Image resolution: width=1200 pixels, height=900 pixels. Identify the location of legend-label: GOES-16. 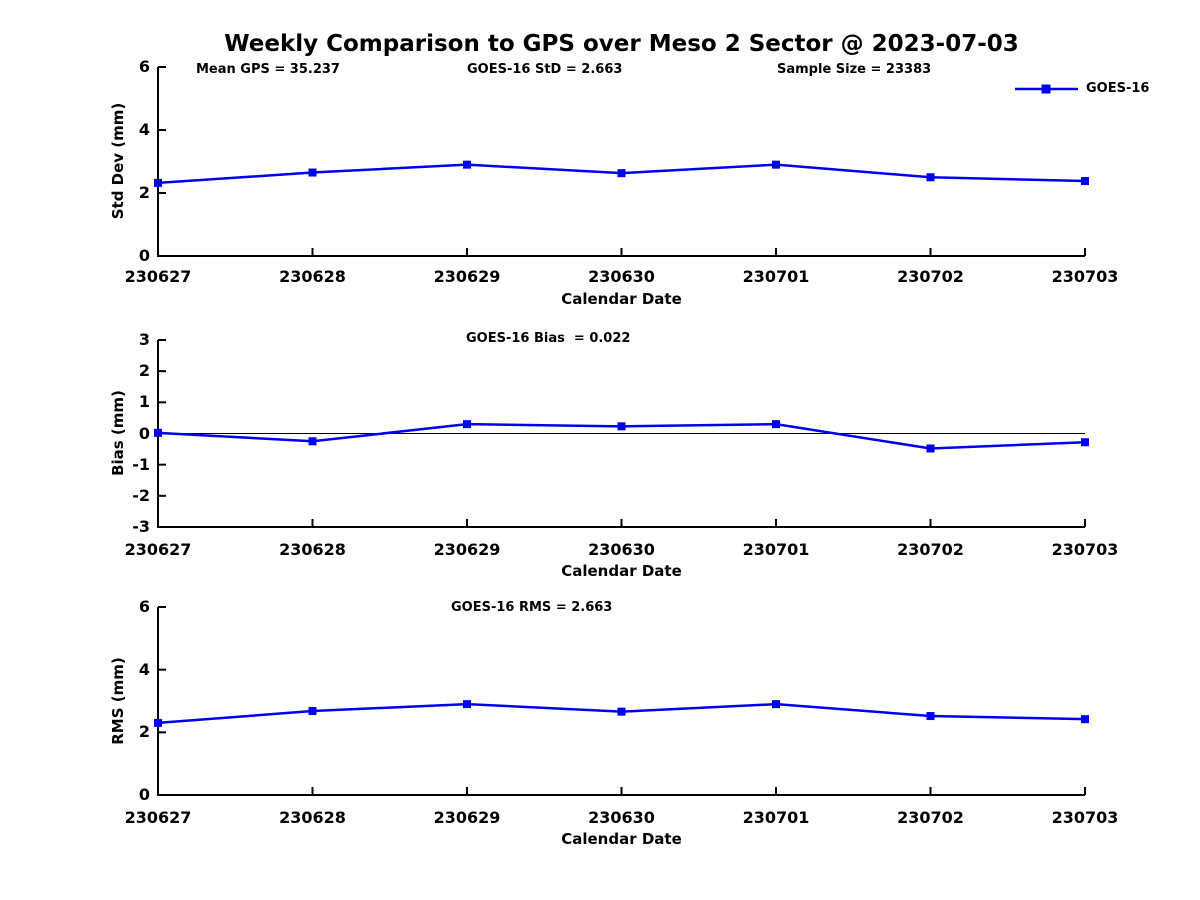
(1118, 88).